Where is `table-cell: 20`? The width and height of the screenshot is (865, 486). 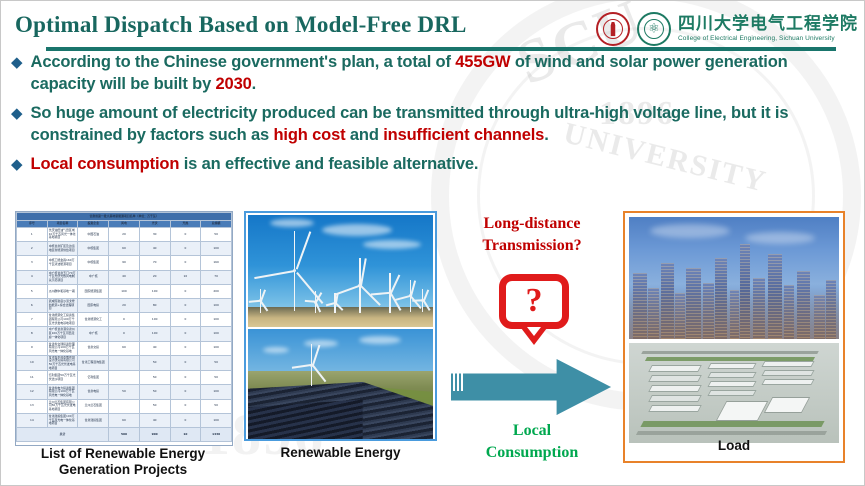 table-cell: 20 is located at coordinates (154, 277).